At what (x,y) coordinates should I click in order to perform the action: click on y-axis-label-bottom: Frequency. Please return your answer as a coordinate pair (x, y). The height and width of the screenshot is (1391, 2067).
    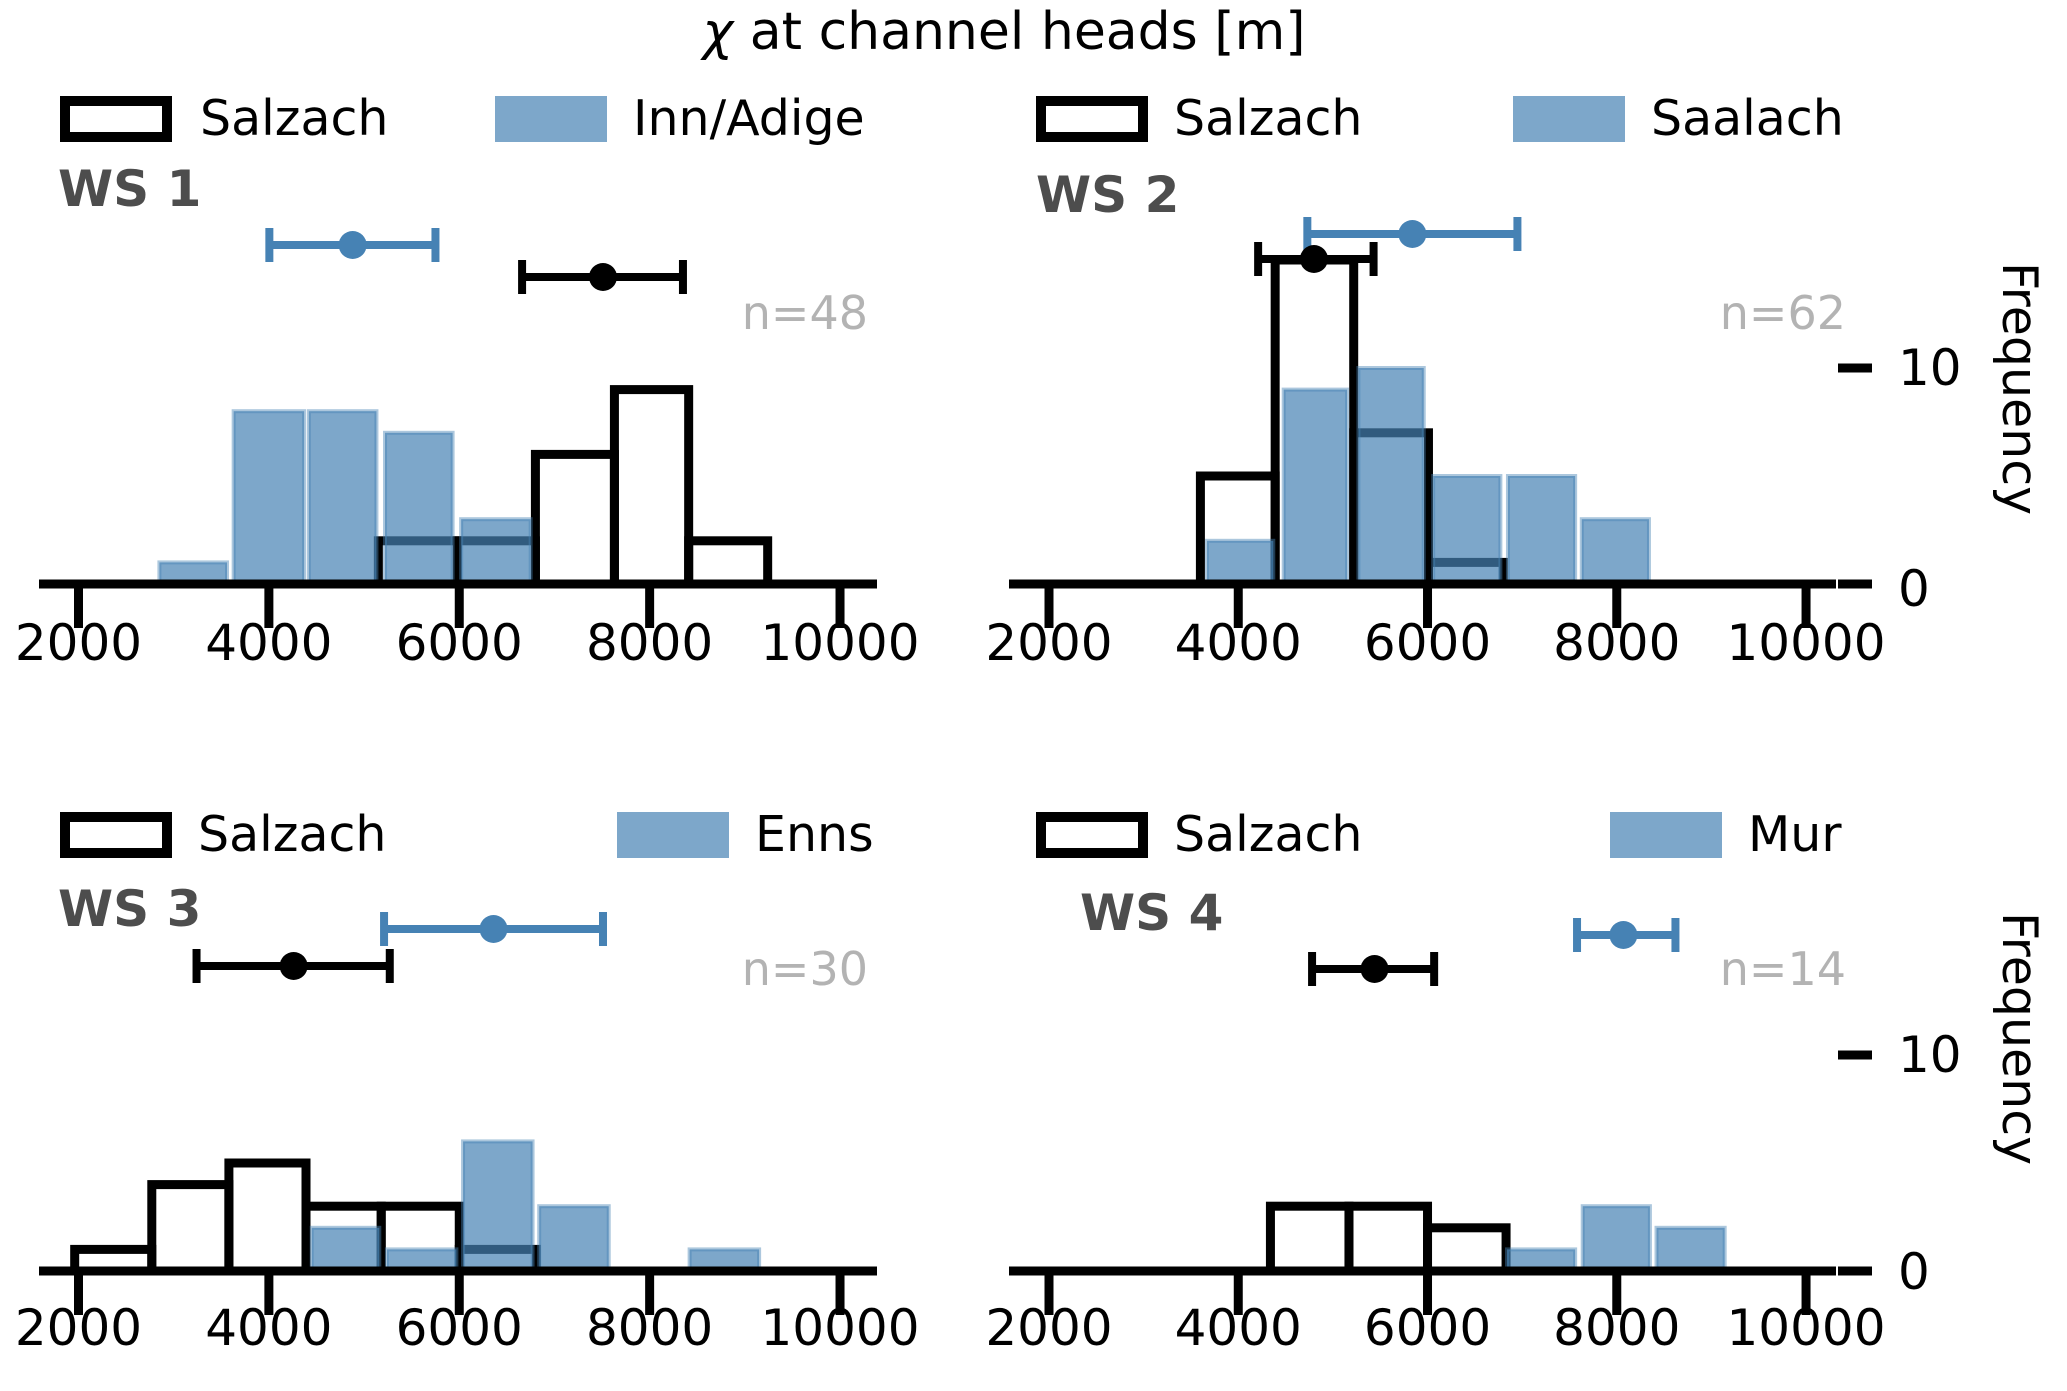
    Looking at the image, I should click on (2019, 1039).